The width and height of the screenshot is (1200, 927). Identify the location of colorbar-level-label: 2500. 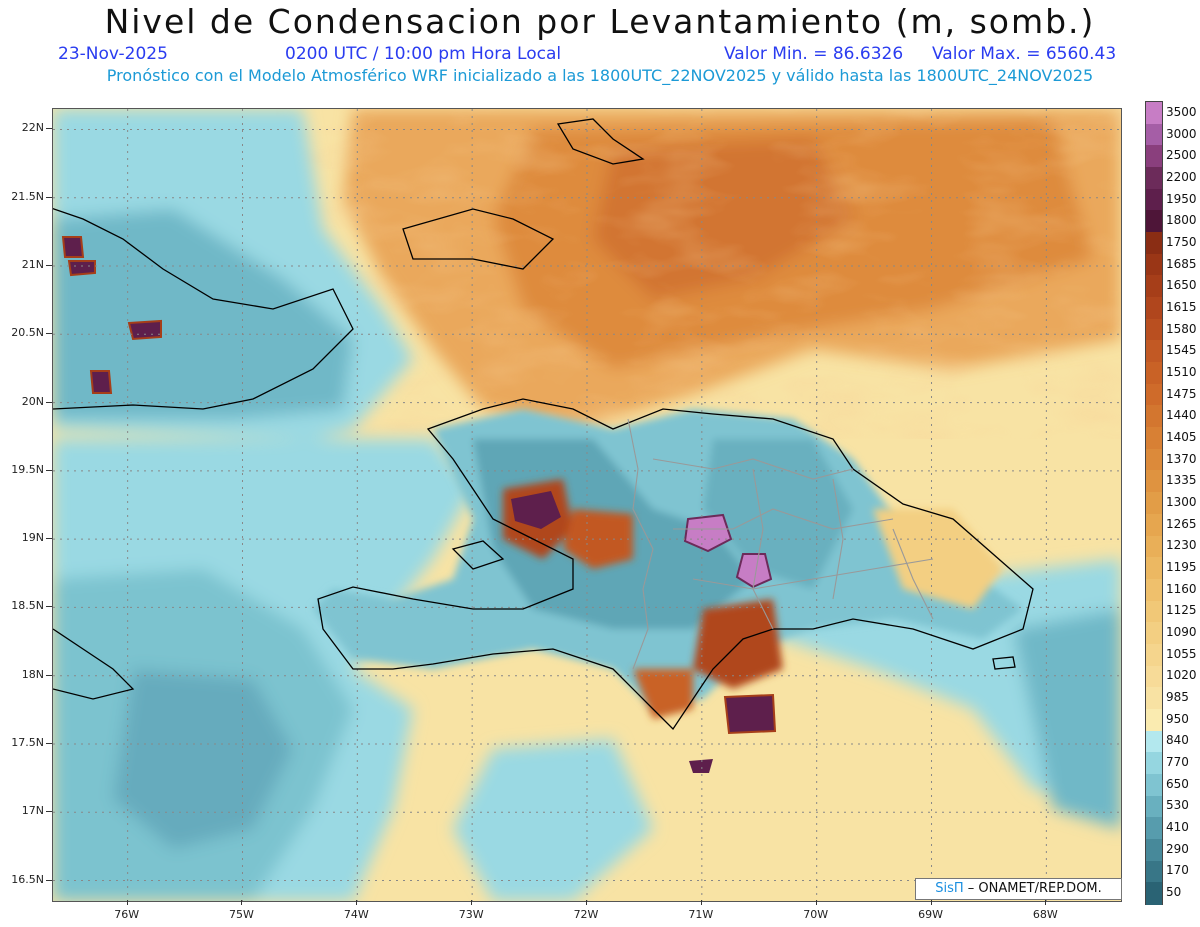
(1181, 155).